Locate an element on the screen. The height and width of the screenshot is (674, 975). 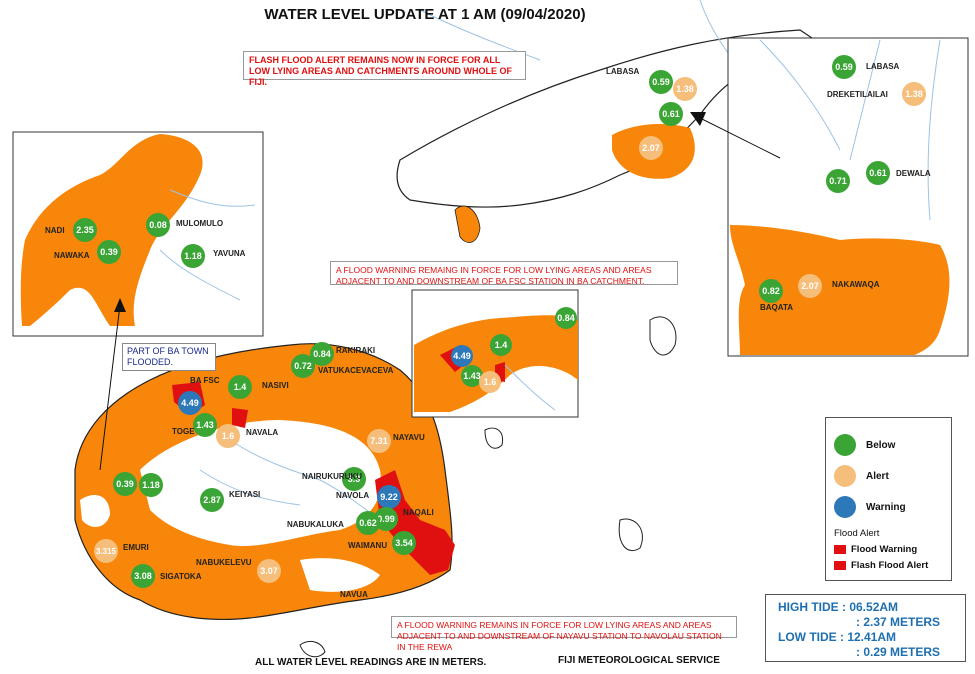
station-13-value: 3.315 is located at coordinates (106, 551).